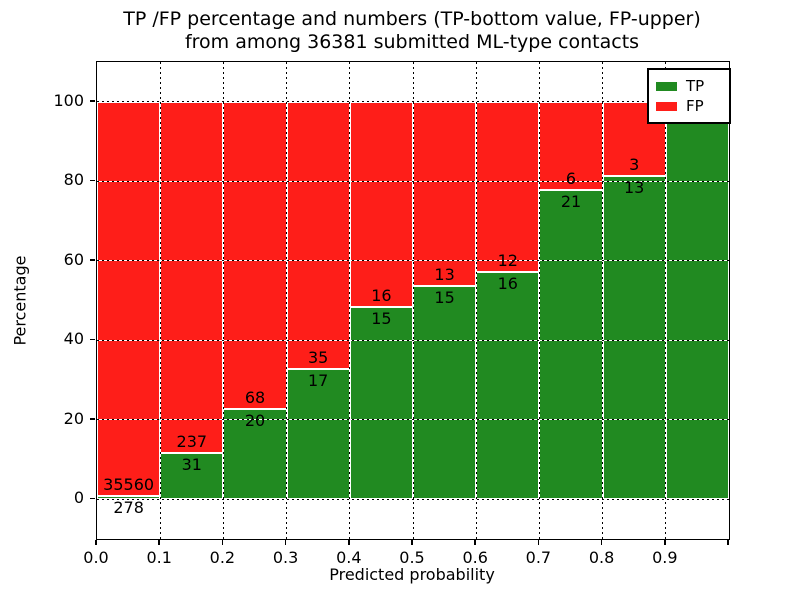  What do you see at coordinates (444, 275) in the screenshot?
I see `fp-count-label: 13` at bounding box center [444, 275].